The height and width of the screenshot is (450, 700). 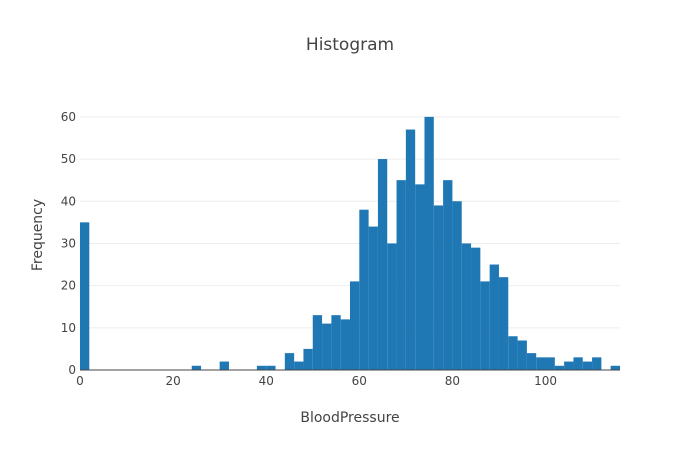 I want to click on y-tick-label: 10, so click(x=68, y=328).